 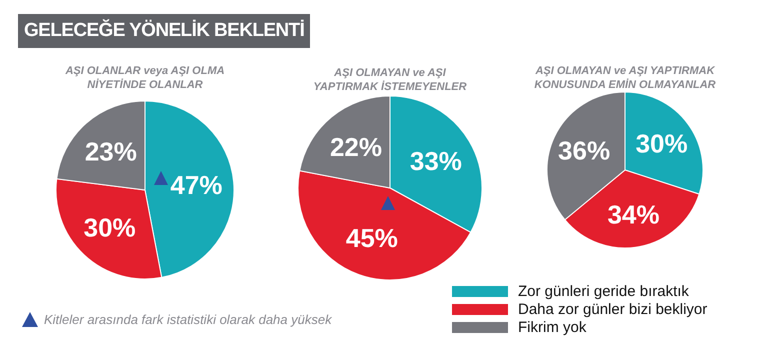 I want to click on chart-title: GELECEĞE YÖNELİK BEKLENTİ, so click(x=164, y=31).